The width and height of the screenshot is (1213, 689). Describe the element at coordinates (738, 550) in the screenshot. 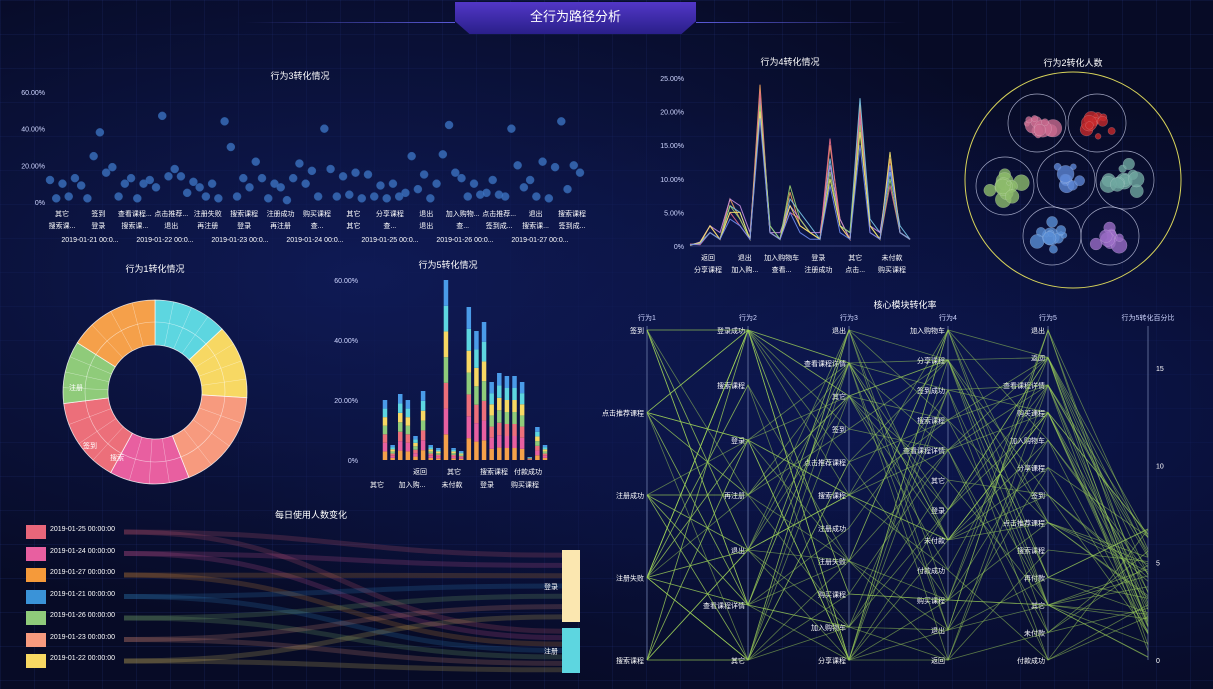

I see `core-axis-tick-label: 退出` at that location.